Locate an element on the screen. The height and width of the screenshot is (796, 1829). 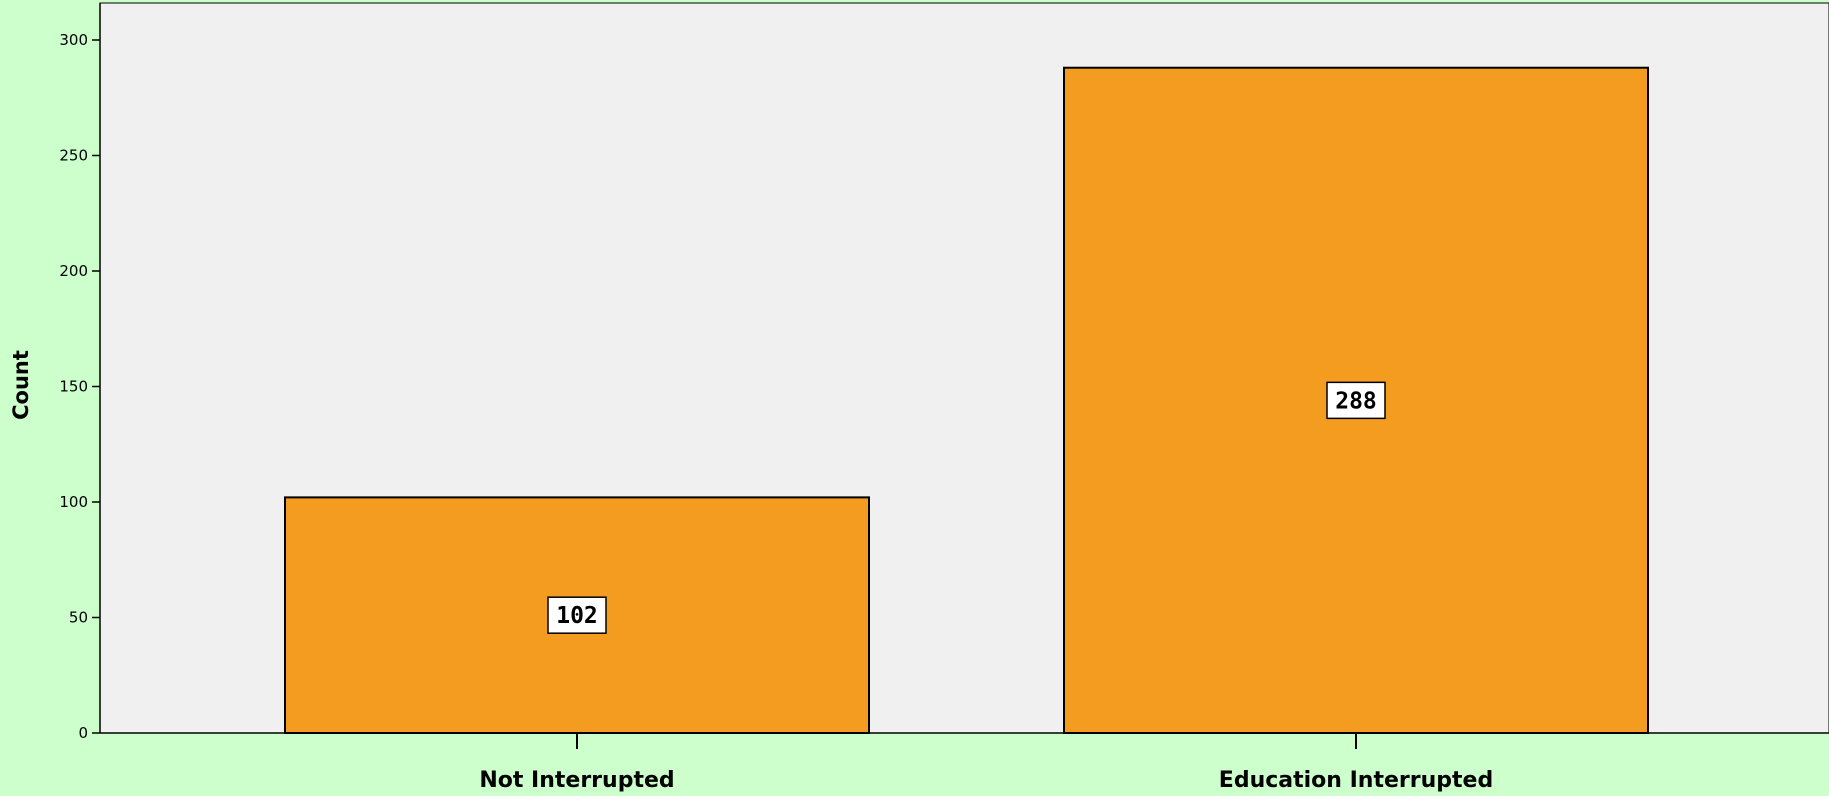
y-axis: 0 50 100 150 200 250 300 is located at coordinates (80, 372).